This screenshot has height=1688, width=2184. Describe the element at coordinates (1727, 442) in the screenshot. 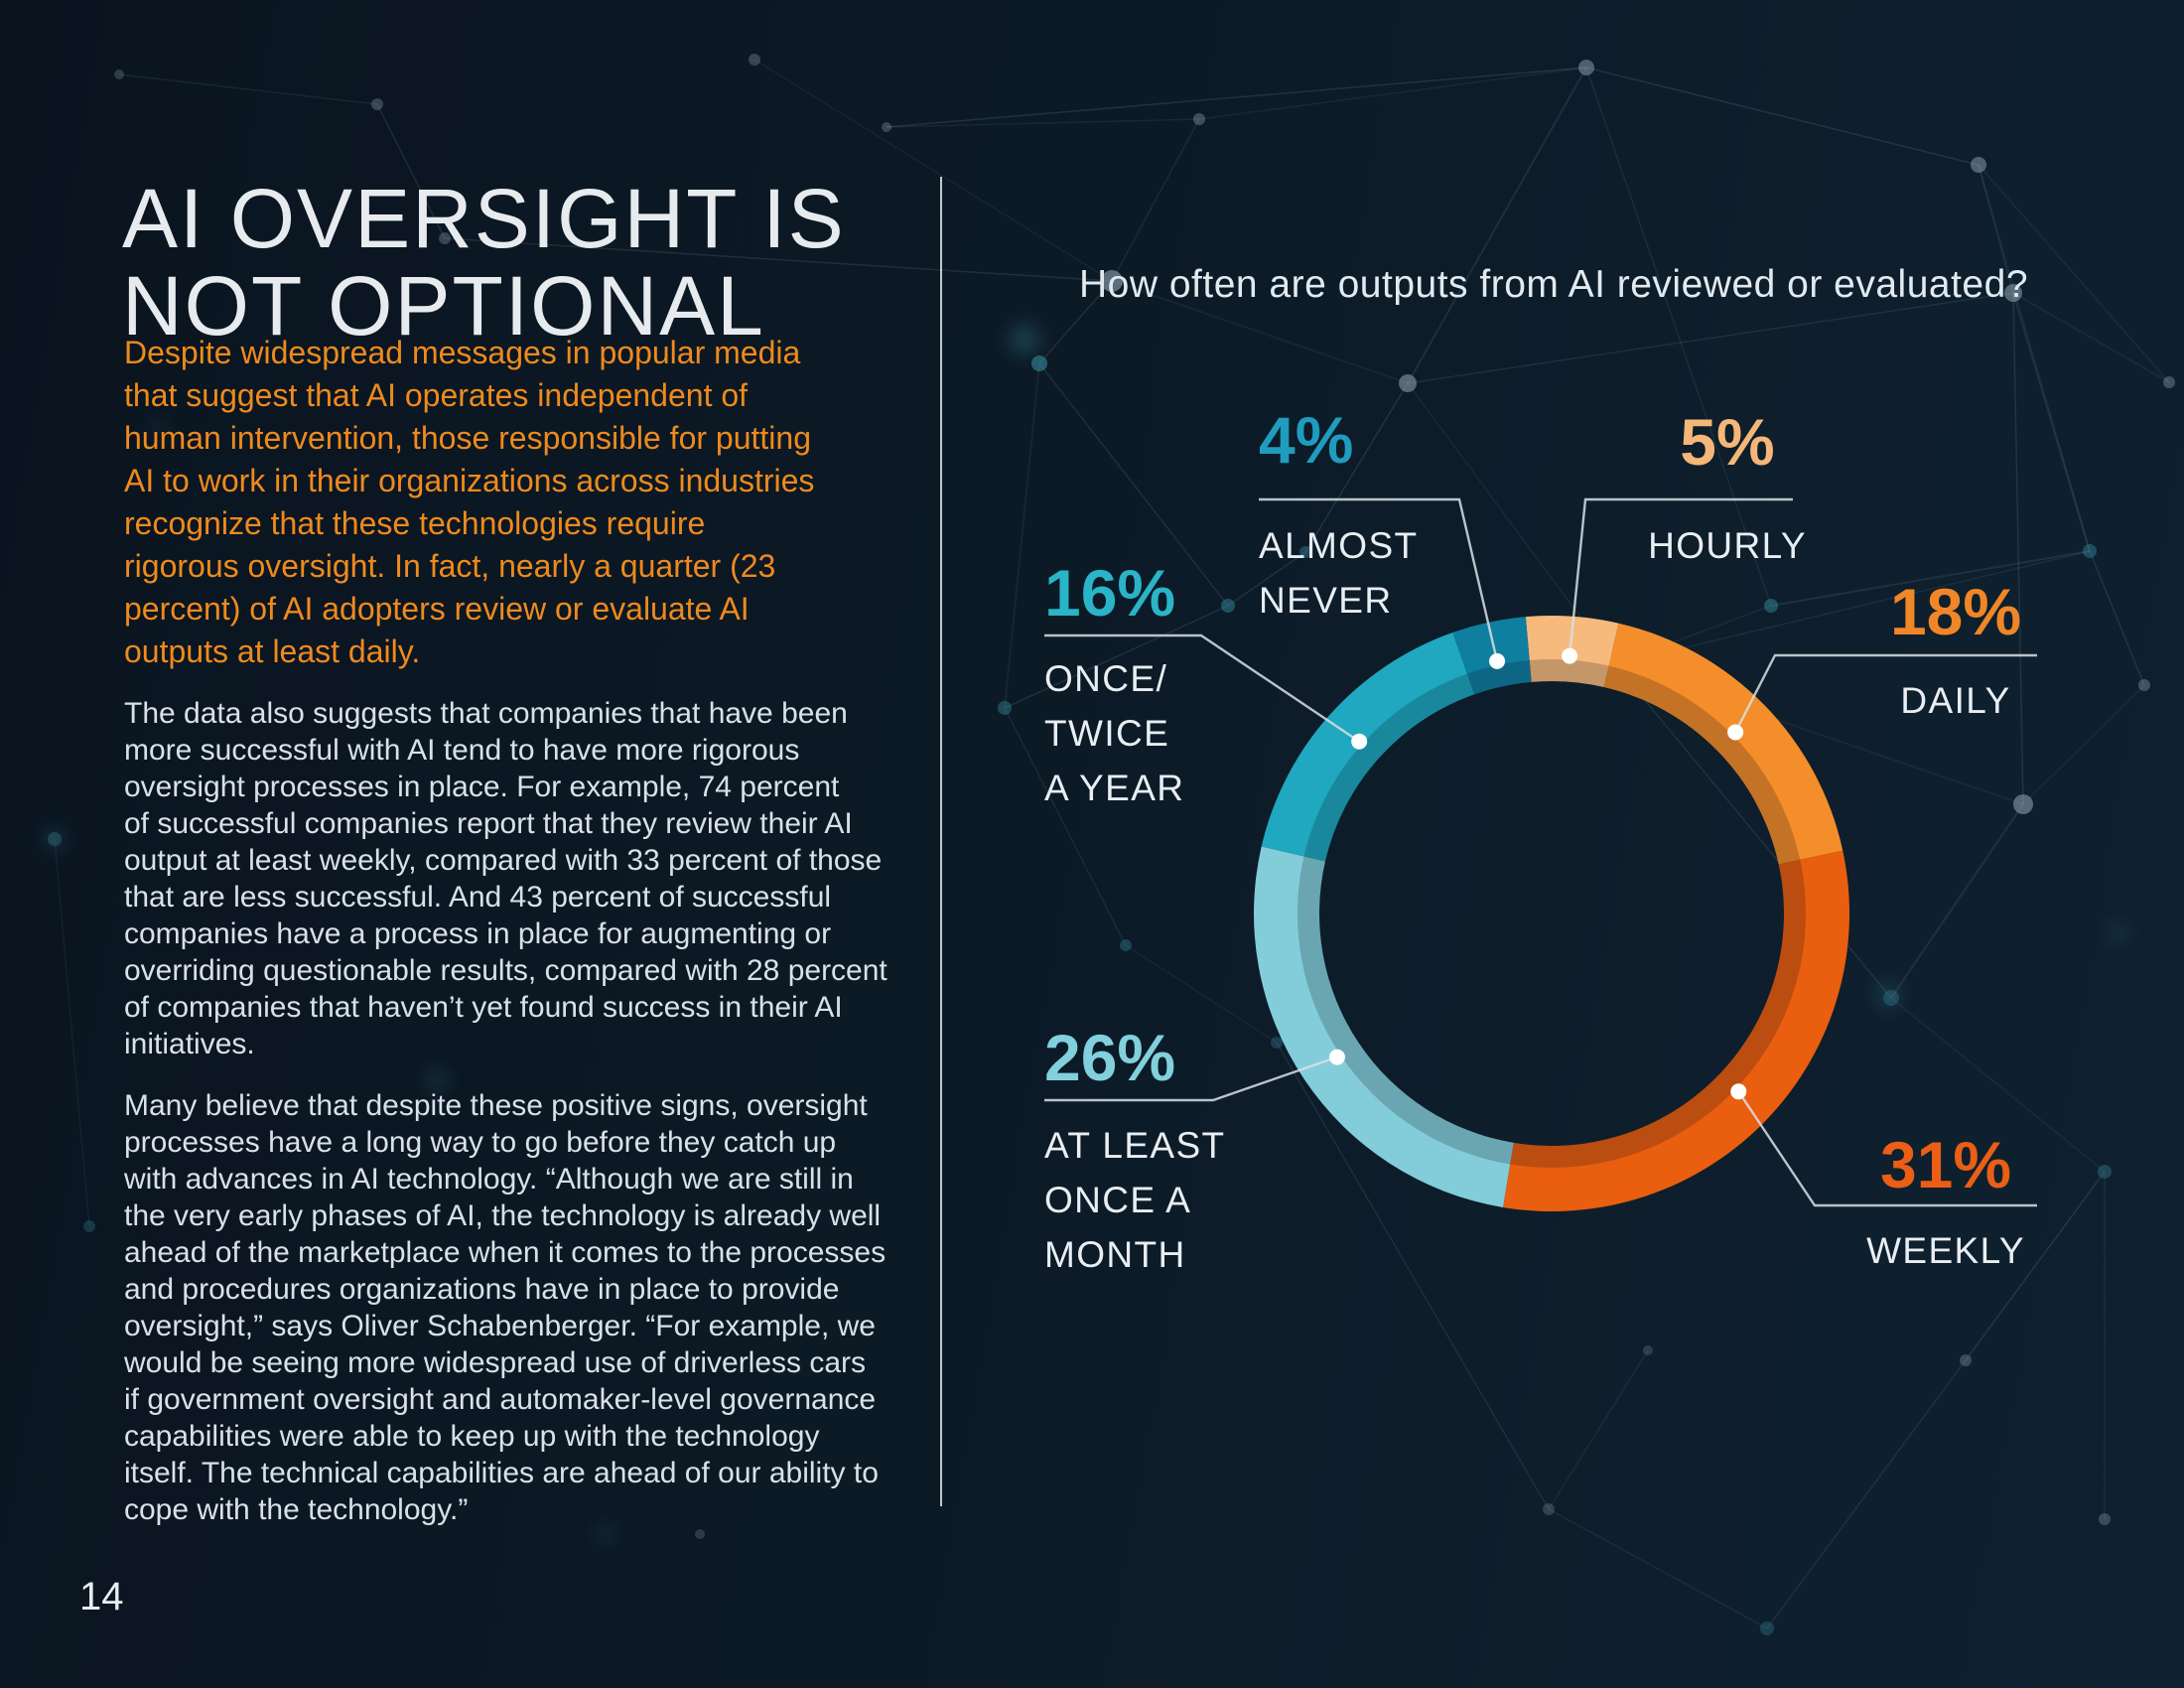

I see `percent-value-hourly: 5%` at that location.